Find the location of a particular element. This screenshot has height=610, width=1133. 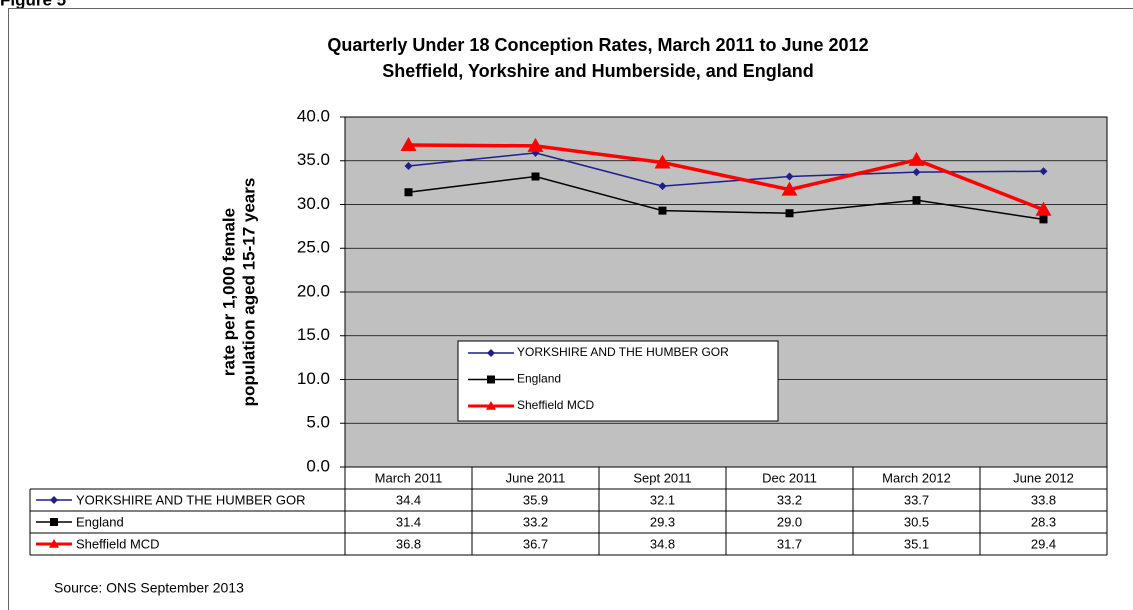

y-tick-label: 5.0 is located at coordinates (318, 422).